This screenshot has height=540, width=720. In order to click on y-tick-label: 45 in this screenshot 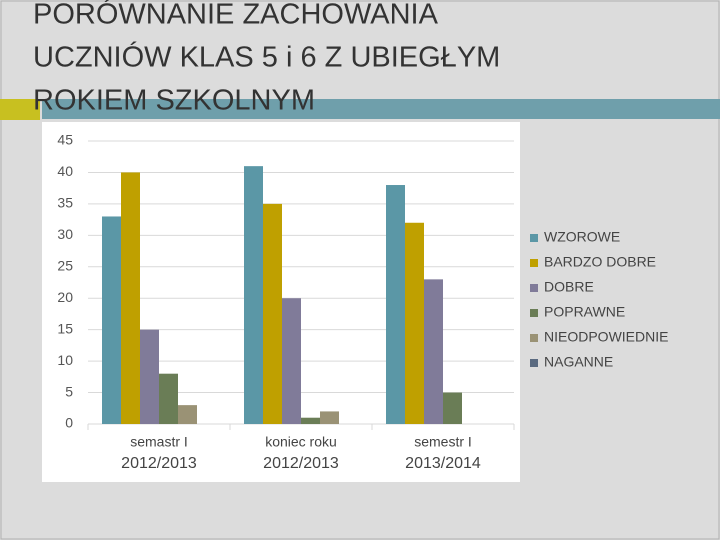, I will do `click(65, 140)`.